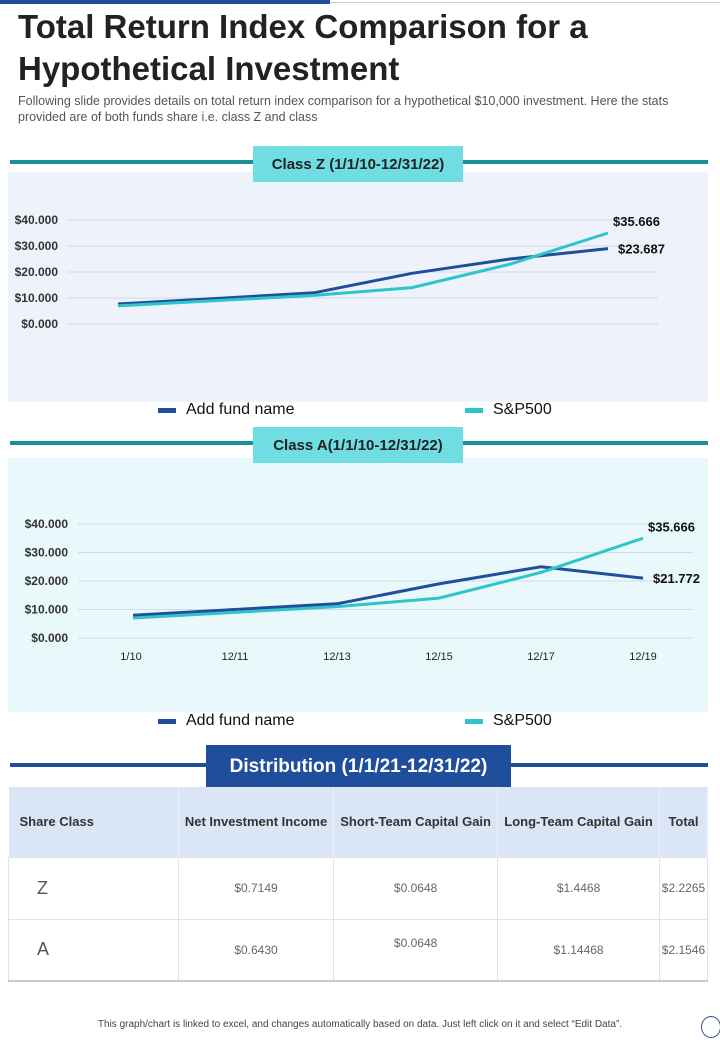 The width and height of the screenshot is (720, 1040). What do you see at coordinates (643, 657) in the screenshot?
I see `x-tick-label: 12/19` at bounding box center [643, 657].